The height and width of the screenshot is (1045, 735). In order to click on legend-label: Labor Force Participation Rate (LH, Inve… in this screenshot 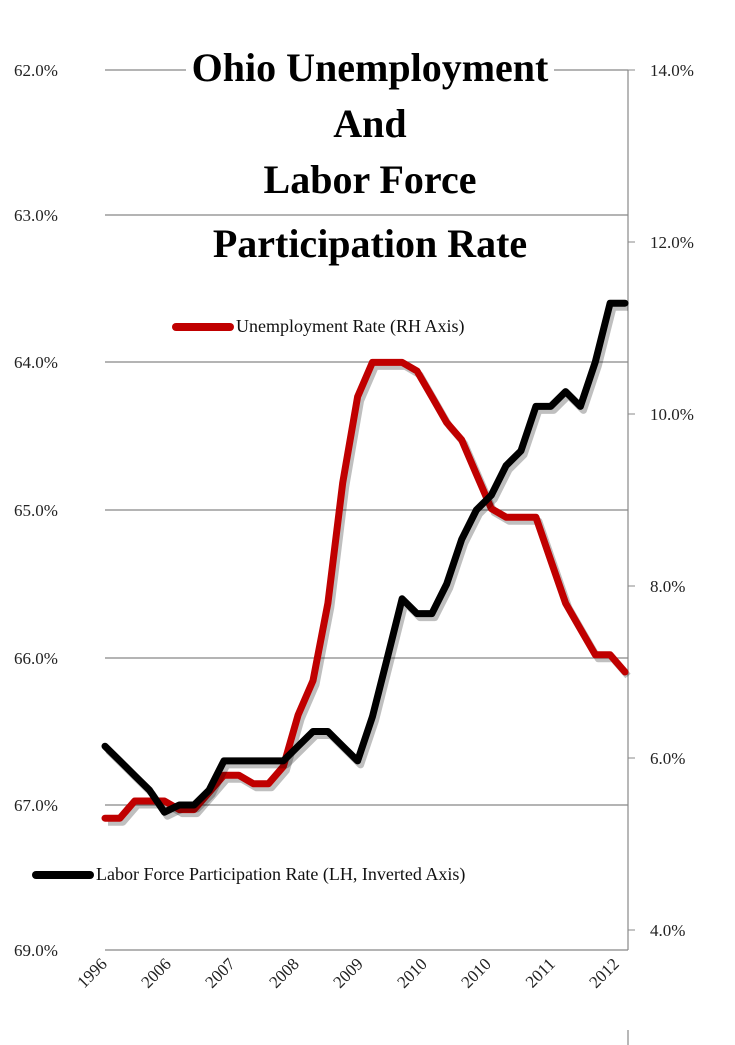, I will do `click(281, 874)`.